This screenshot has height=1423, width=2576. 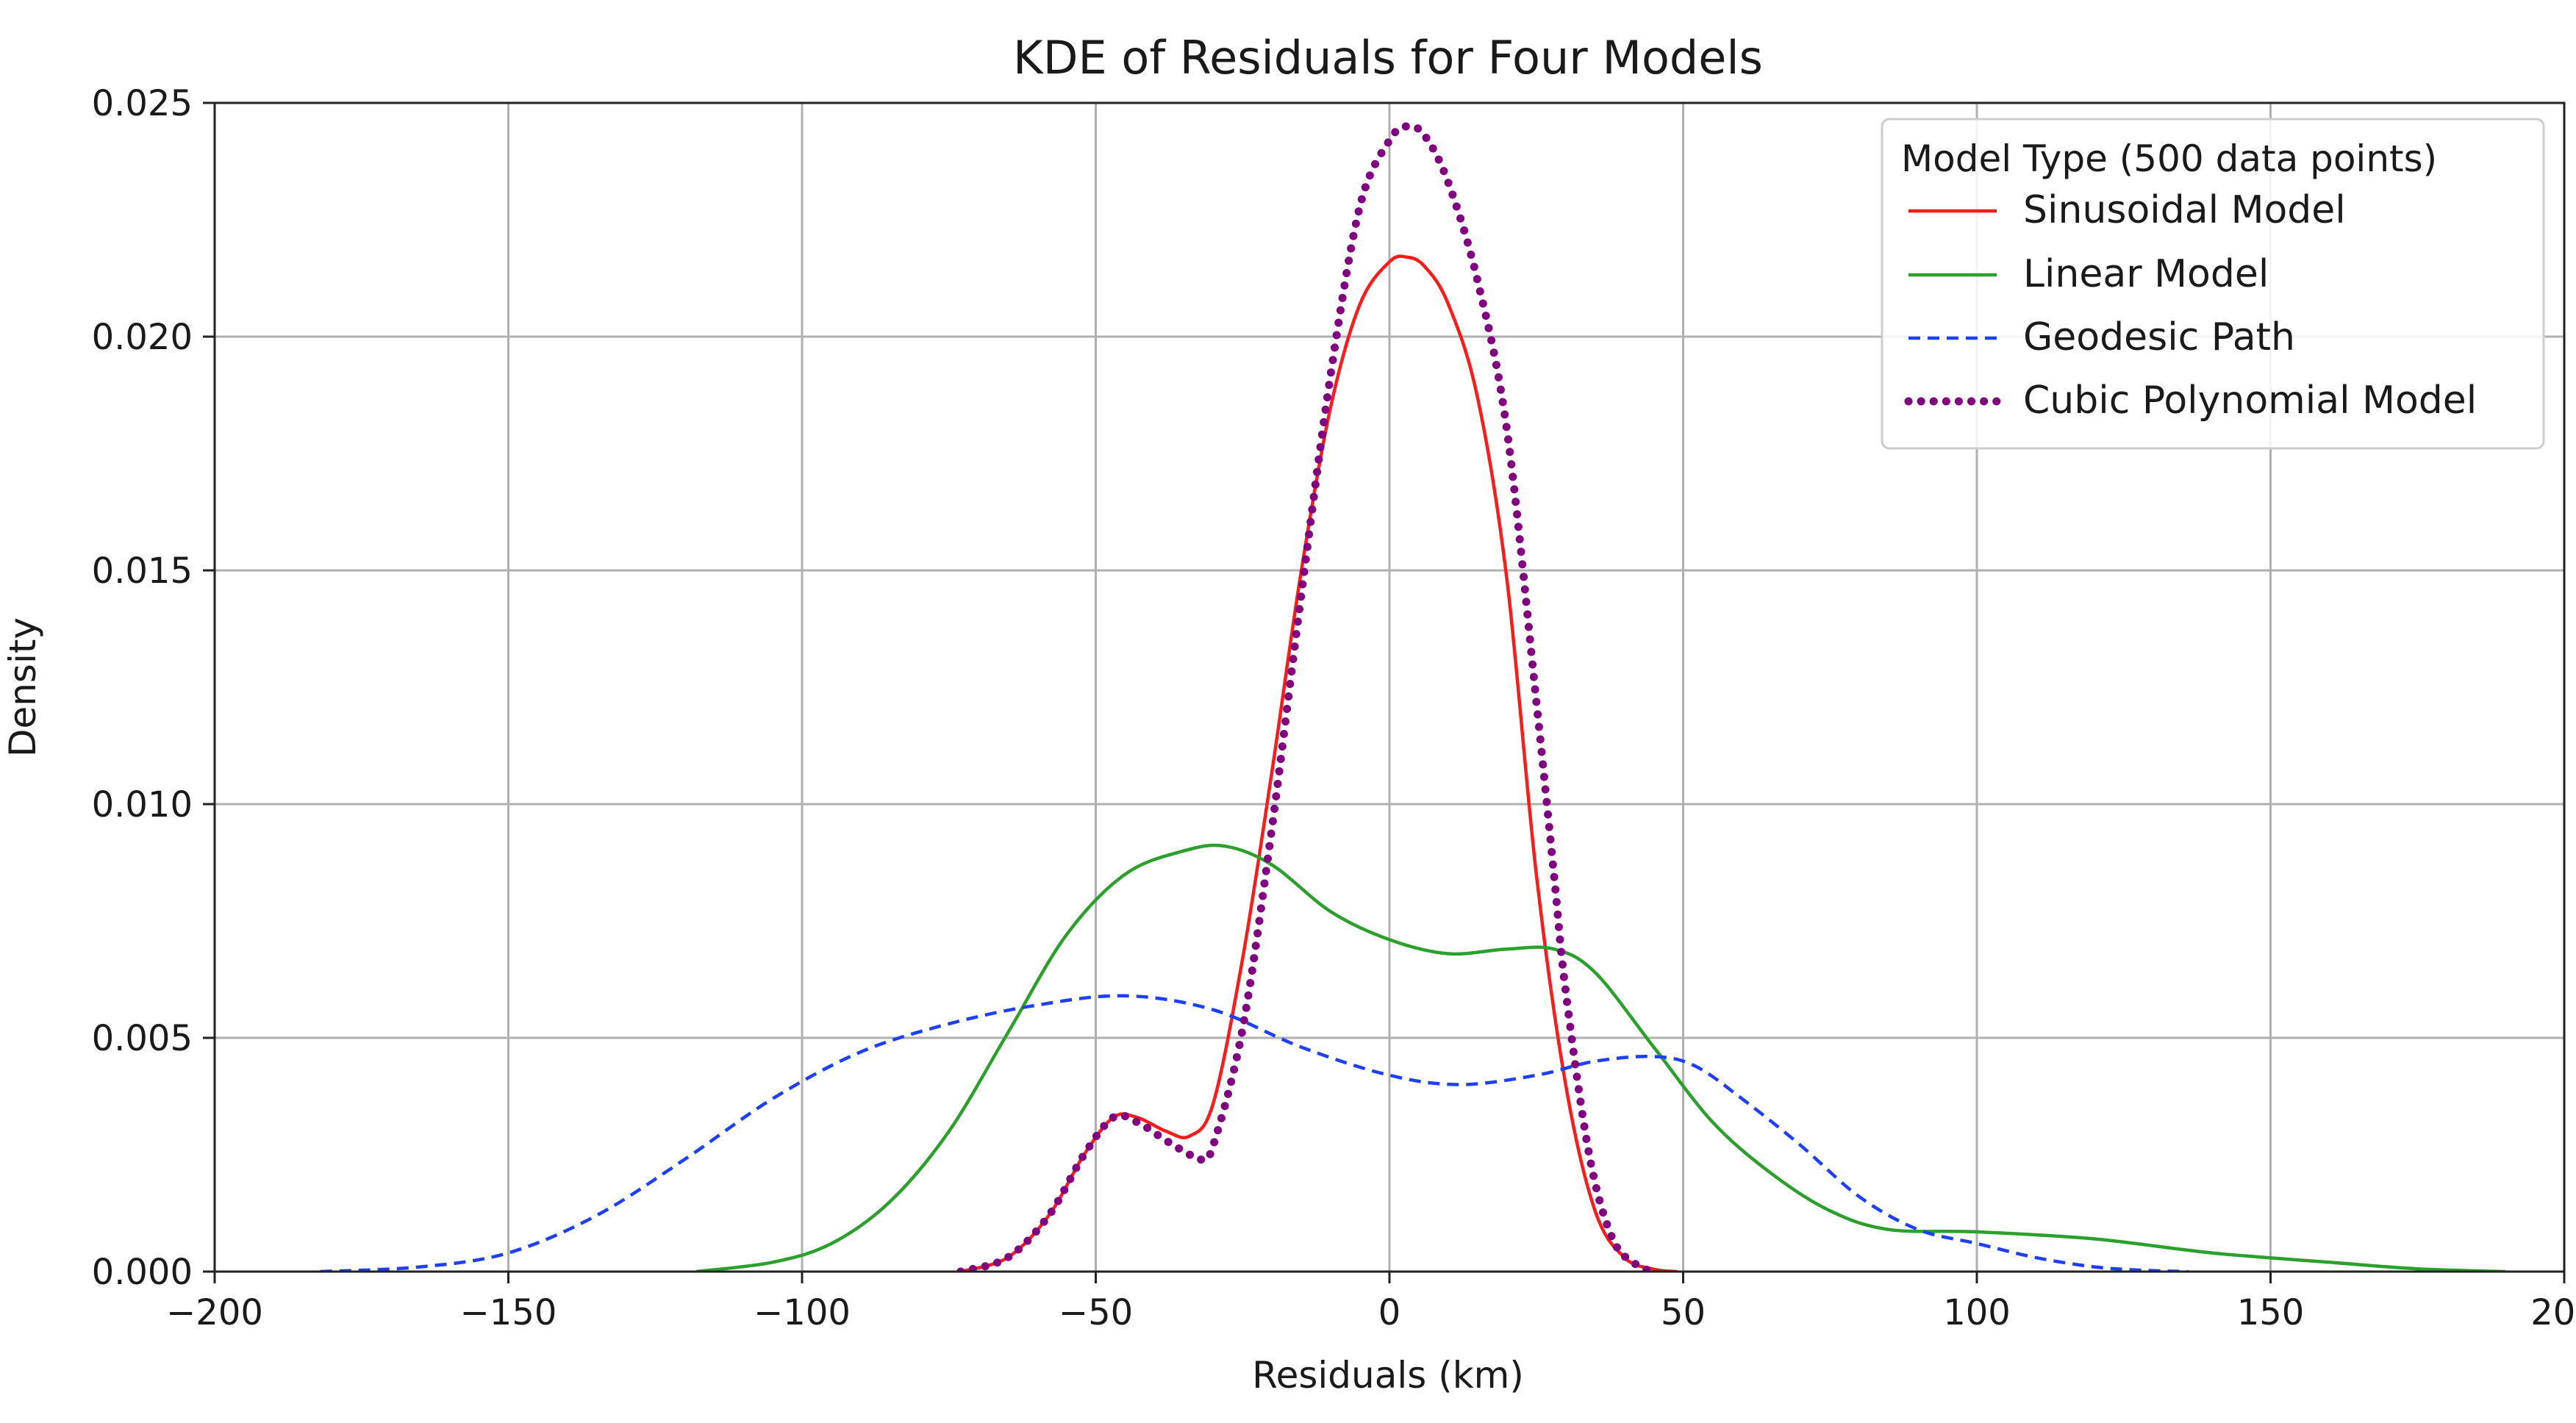 I want to click on y-tick-label: 0.010, so click(x=142, y=804).